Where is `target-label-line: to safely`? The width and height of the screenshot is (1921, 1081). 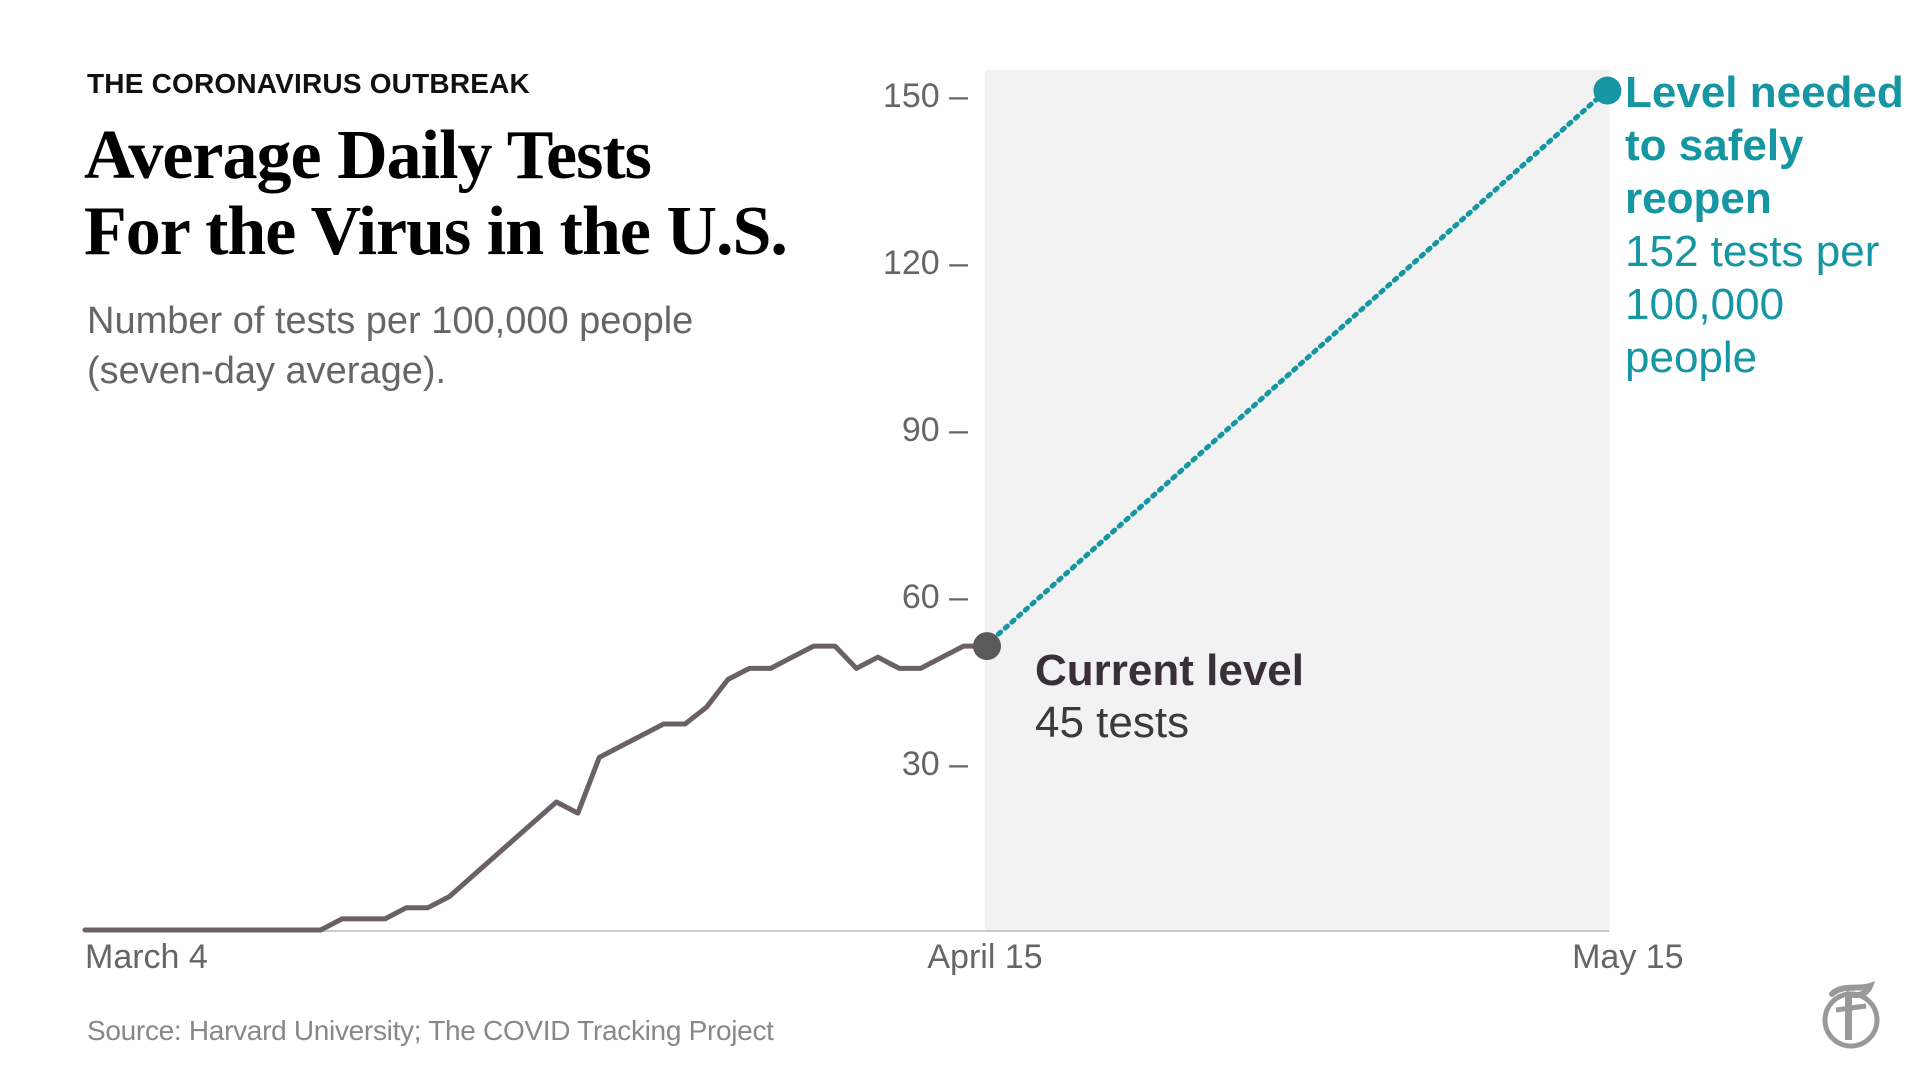 target-label-line: to safely is located at coordinates (1714, 145).